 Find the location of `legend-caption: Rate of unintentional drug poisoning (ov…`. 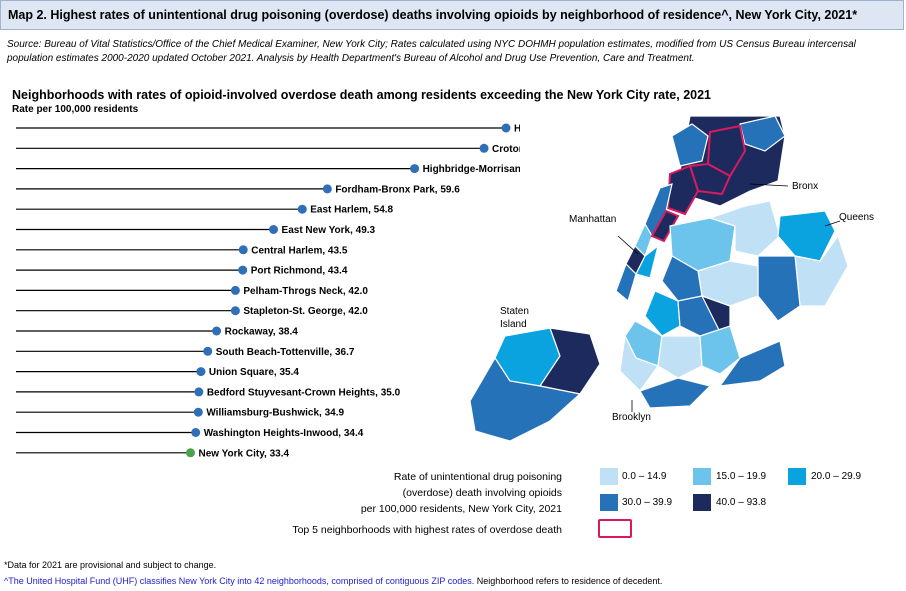

legend-caption: Rate of unintentional drug poisoning (ov… is located at coordinates (431, 493).